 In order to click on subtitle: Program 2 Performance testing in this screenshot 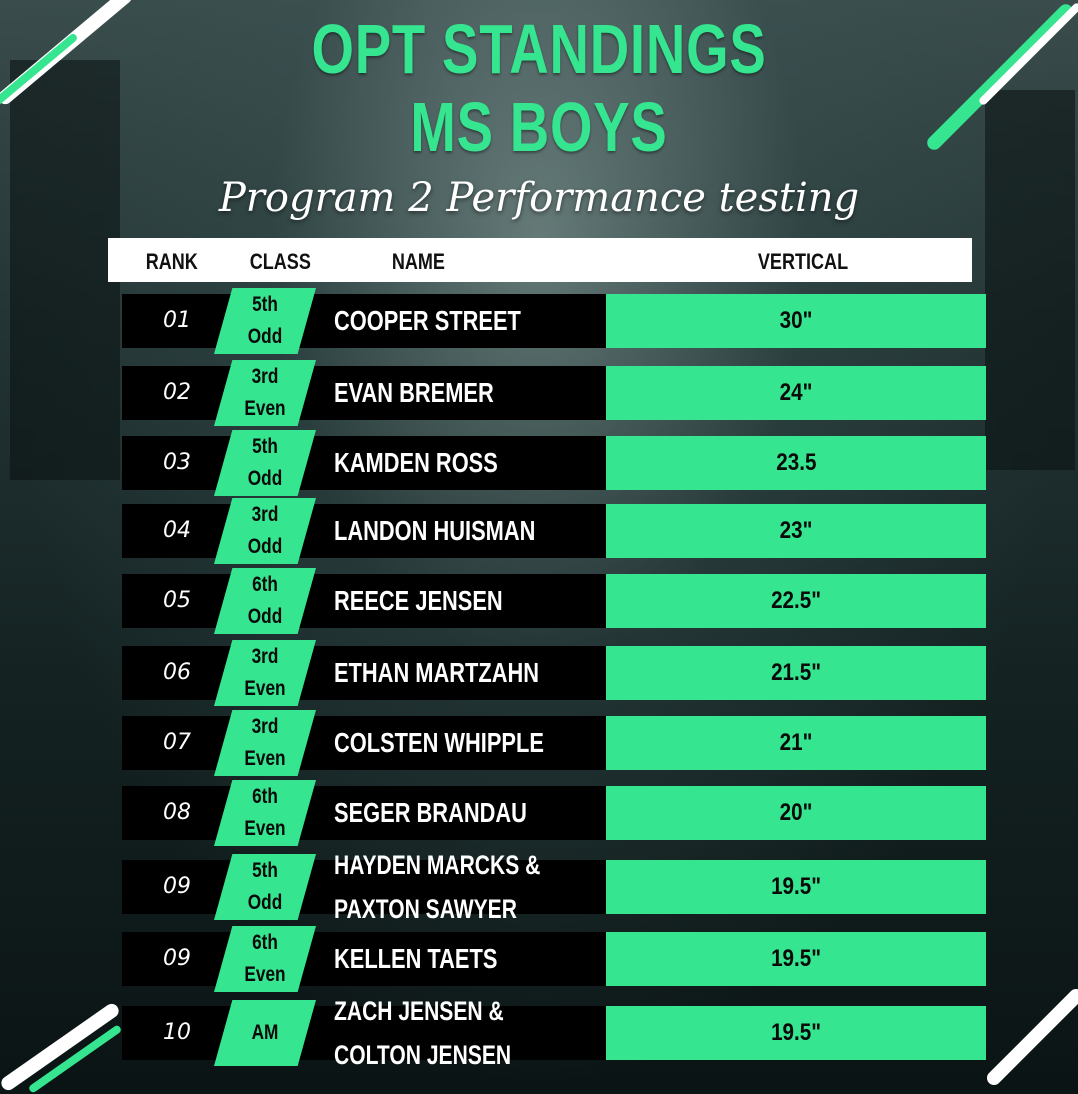, I will do `click(539, 198)`.